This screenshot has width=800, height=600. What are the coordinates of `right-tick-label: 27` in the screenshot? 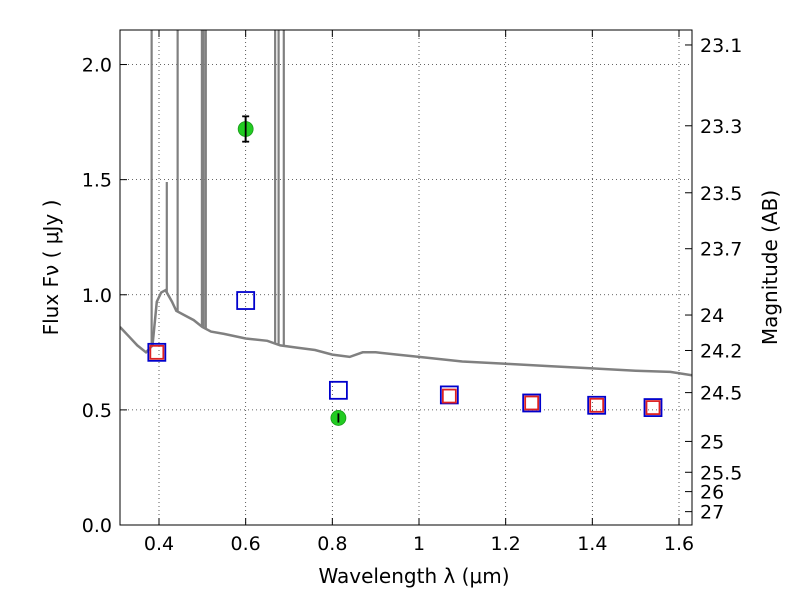 It's located at (712, 513).